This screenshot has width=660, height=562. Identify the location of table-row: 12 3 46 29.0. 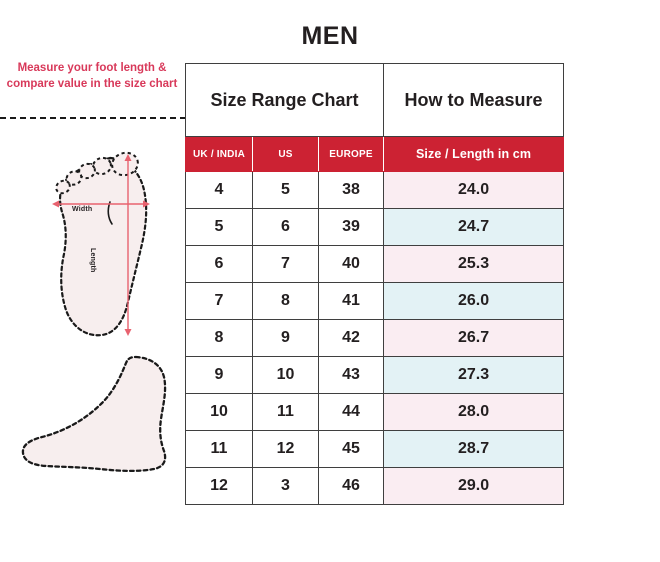
(375, 486).